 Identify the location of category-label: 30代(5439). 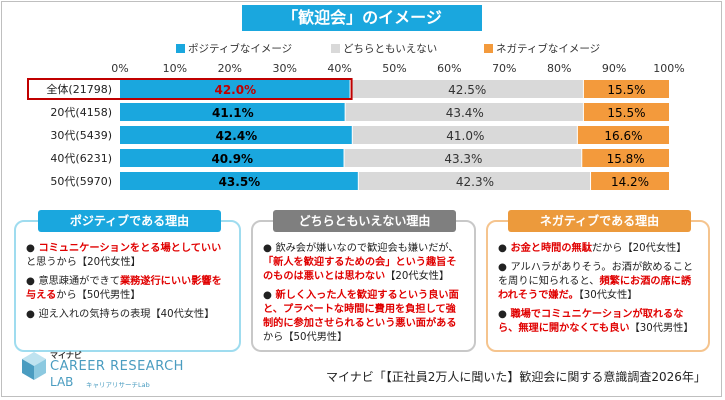
(81, 135).